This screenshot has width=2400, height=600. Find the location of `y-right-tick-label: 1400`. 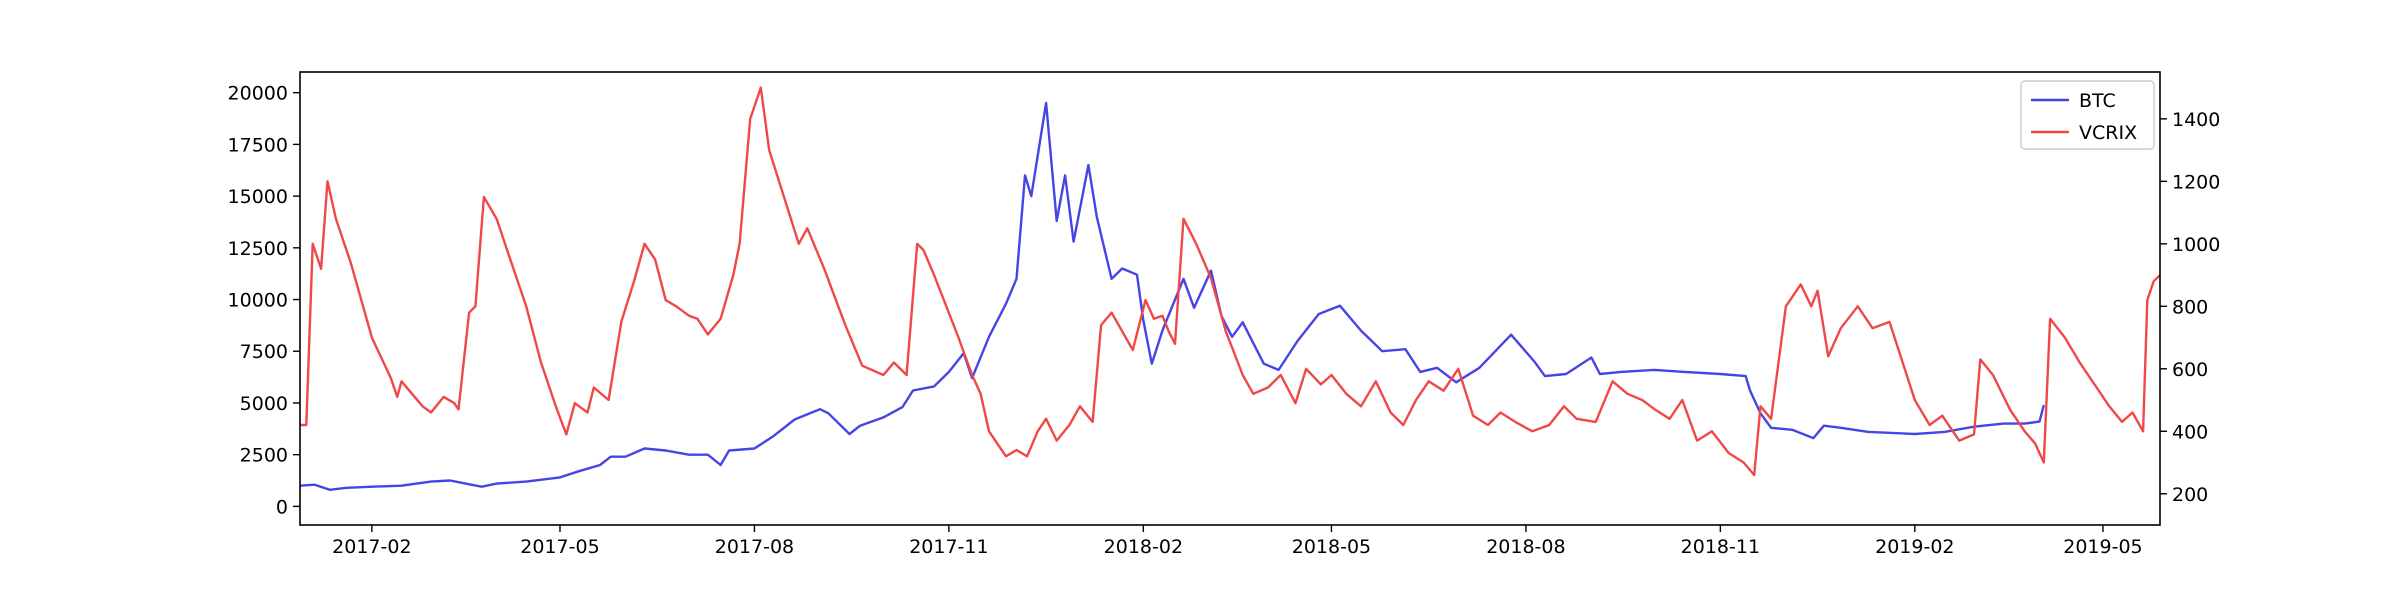

y-right-tick-label: 1400 is located at coordinates (2196, 120).